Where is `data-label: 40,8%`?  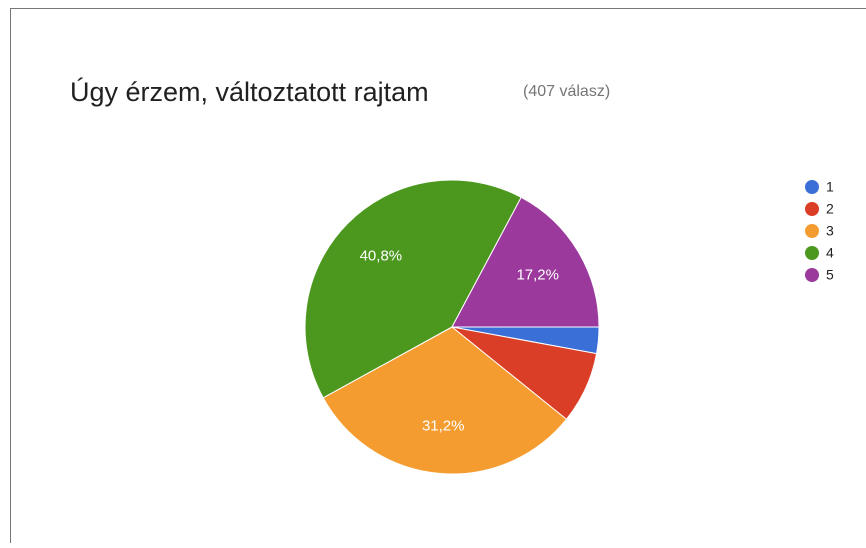 data-label: 40,8% is located at coordinates (381, 256).